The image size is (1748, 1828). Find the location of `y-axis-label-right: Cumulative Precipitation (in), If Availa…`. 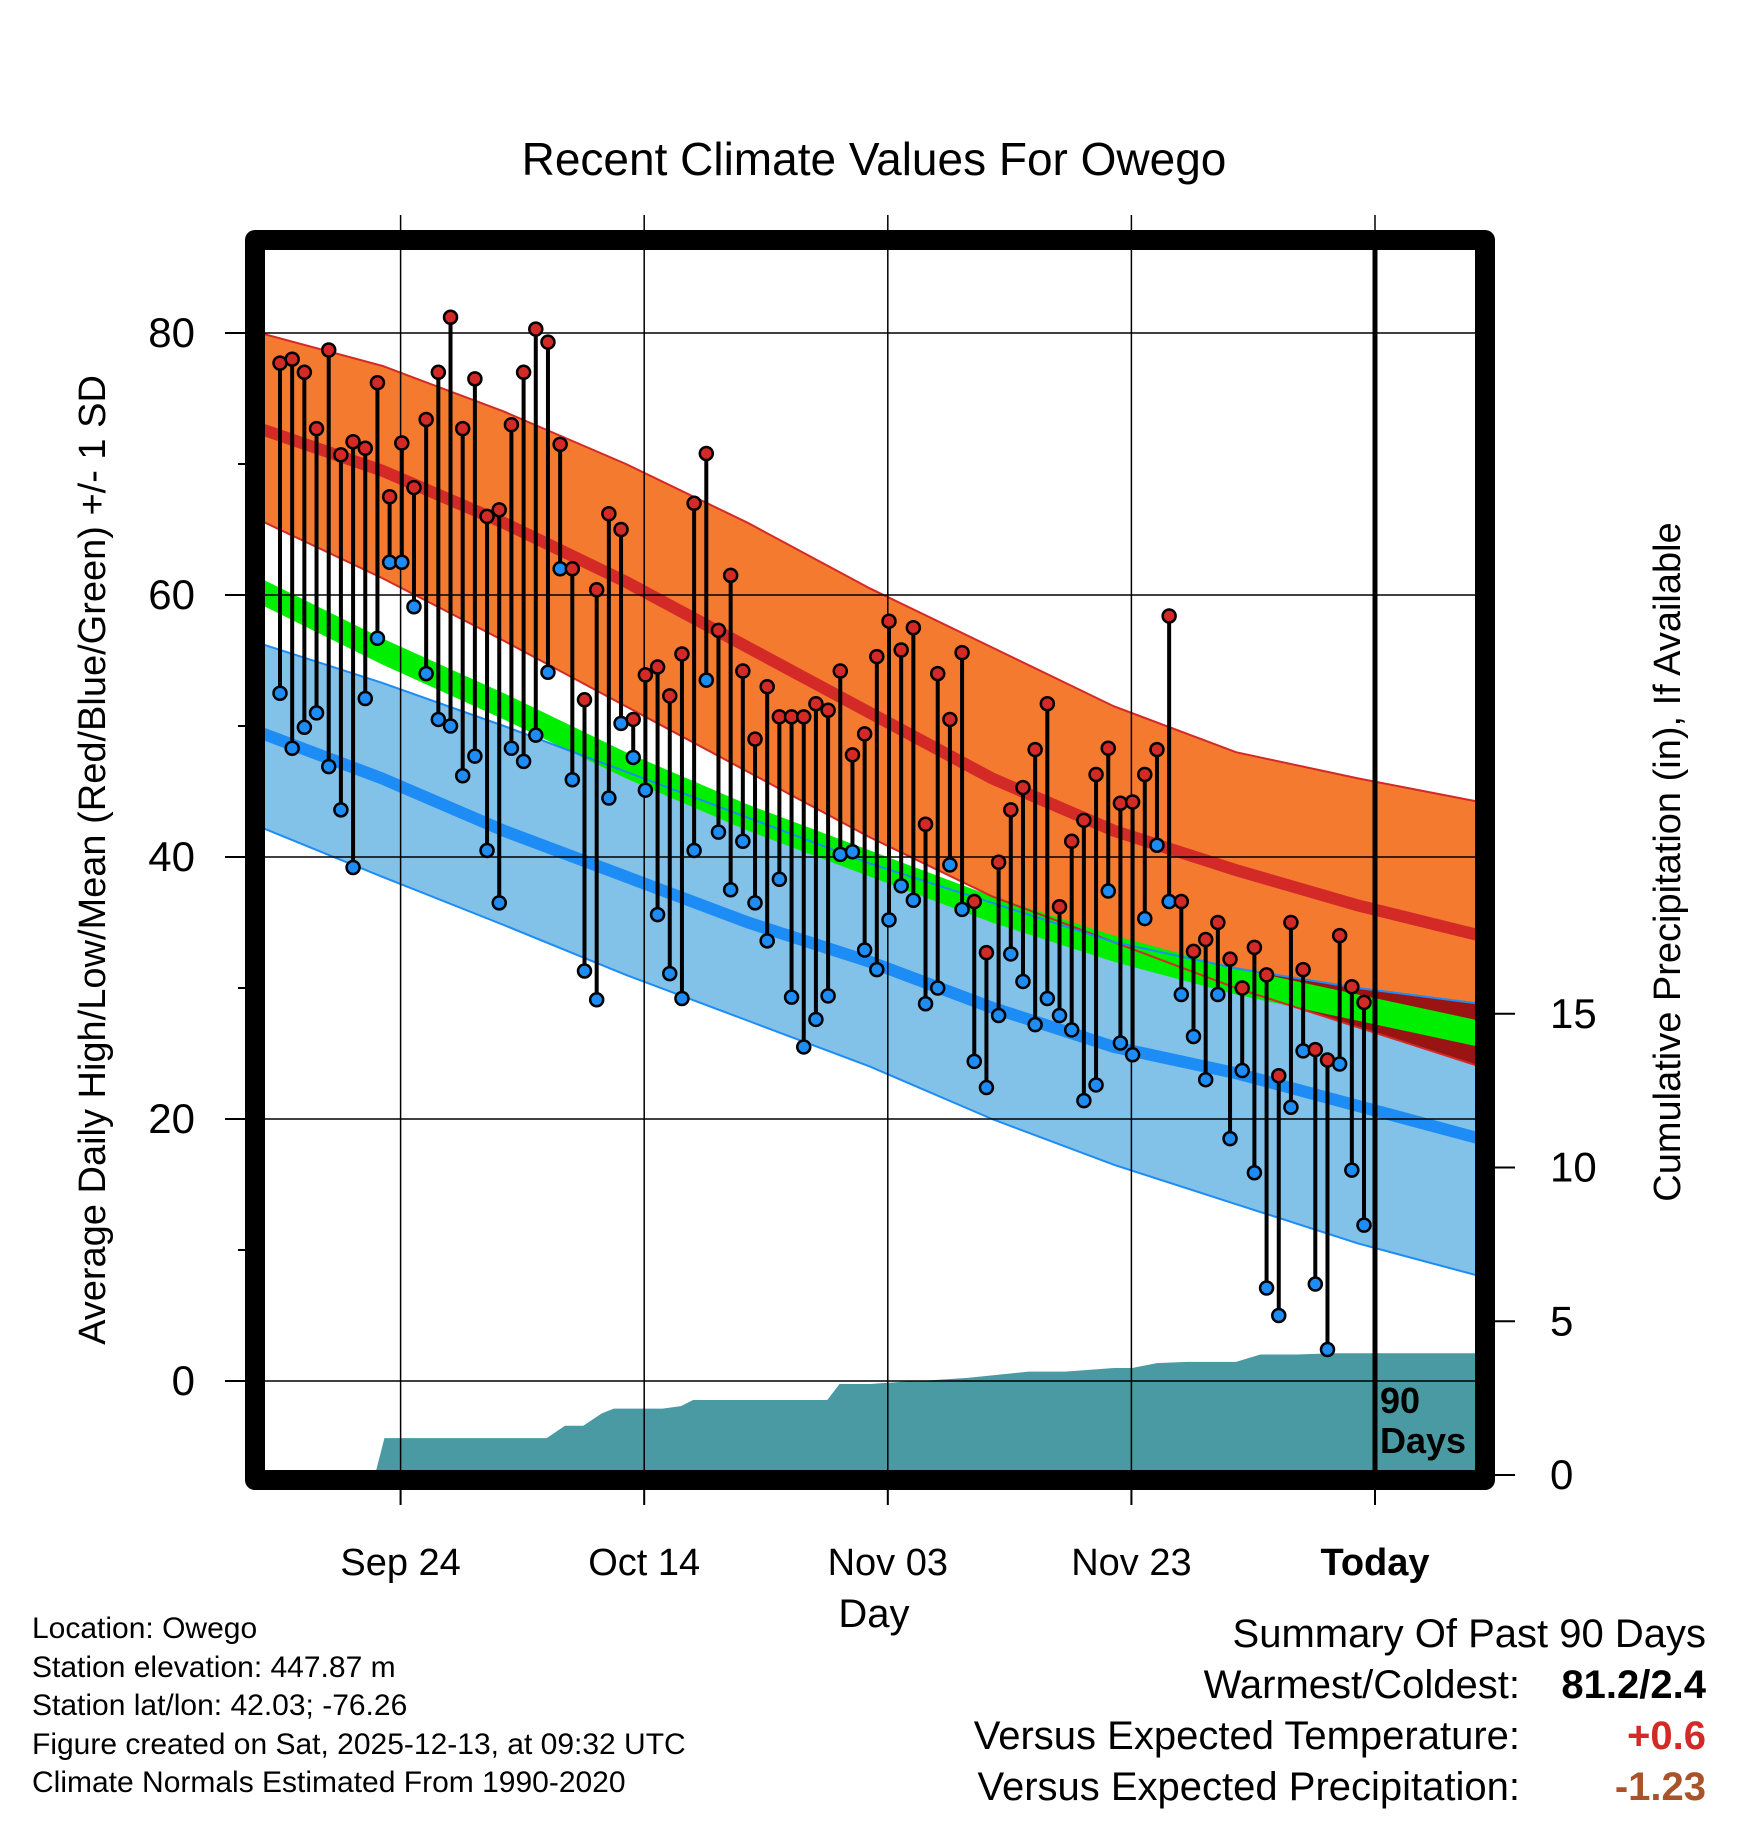

y-axis-label-right: Cumulative Precipitation (in), If Availa… is located at coordinates (1668, 861).